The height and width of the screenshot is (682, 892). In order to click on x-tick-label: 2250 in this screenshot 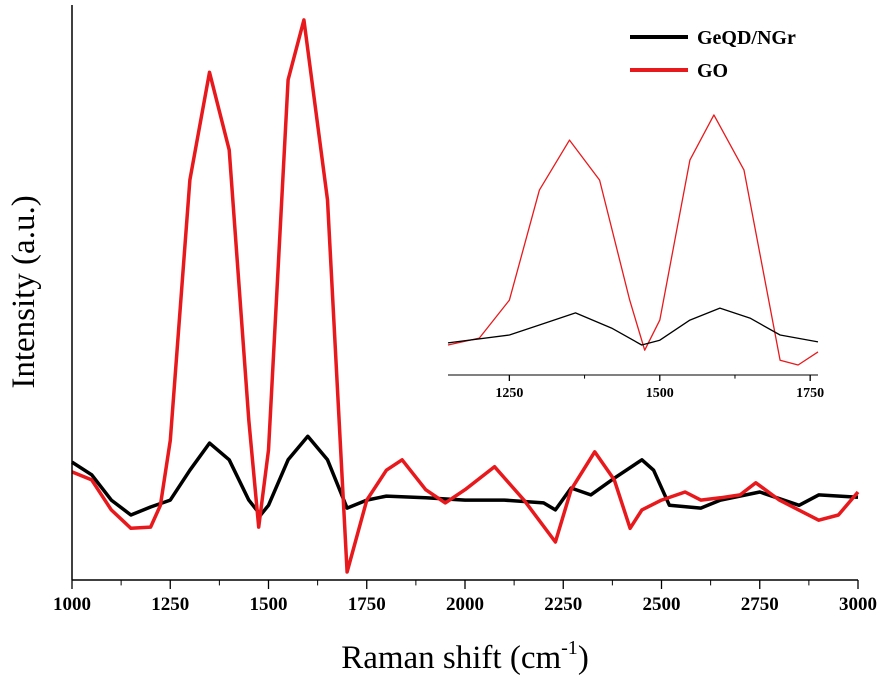, I will do `click(563, 604)`.